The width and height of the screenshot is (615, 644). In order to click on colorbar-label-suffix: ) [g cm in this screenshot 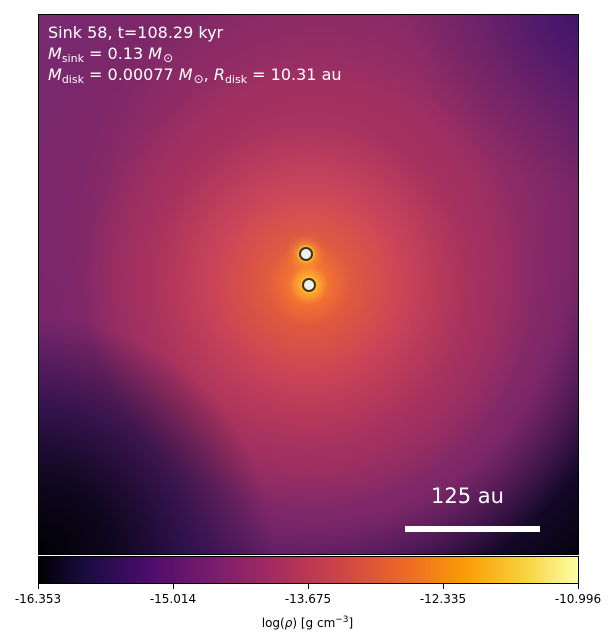, I will do `click(314, 623)`.